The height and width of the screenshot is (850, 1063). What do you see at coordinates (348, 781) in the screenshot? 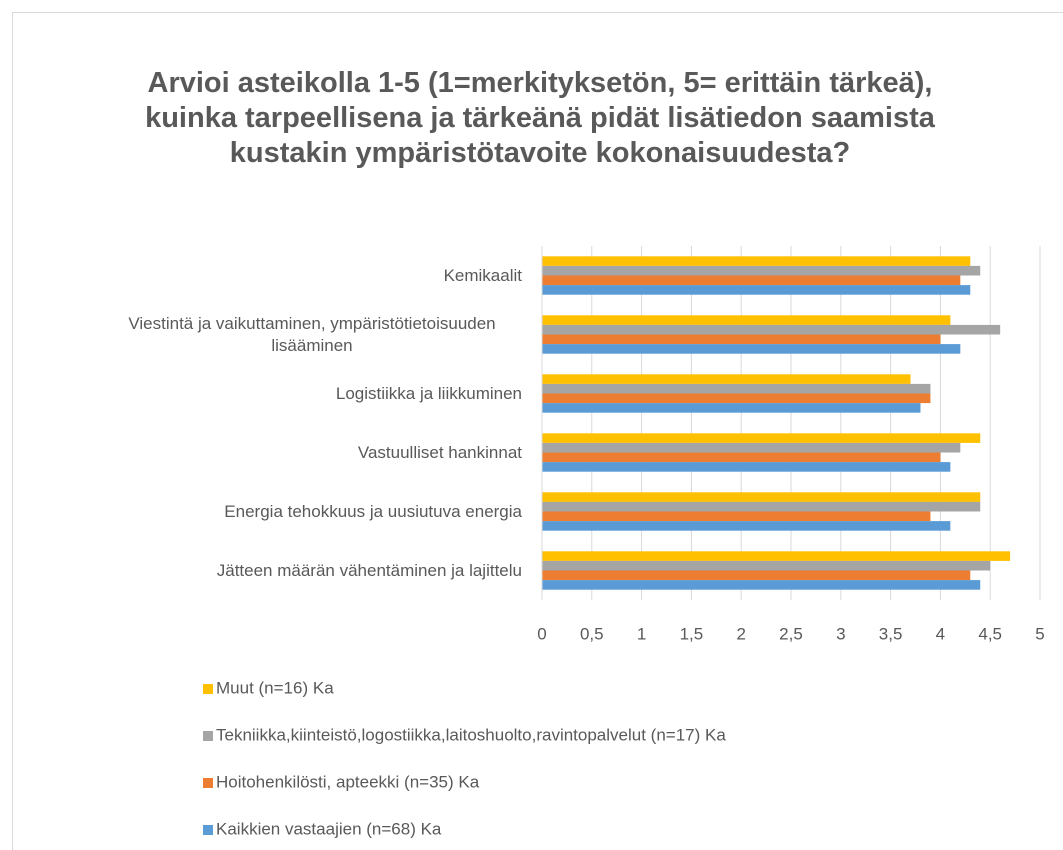
I see `legend-label: Hoitohenkilösti, apteekki (n=35) Ka` at bounding box center [348, 781].